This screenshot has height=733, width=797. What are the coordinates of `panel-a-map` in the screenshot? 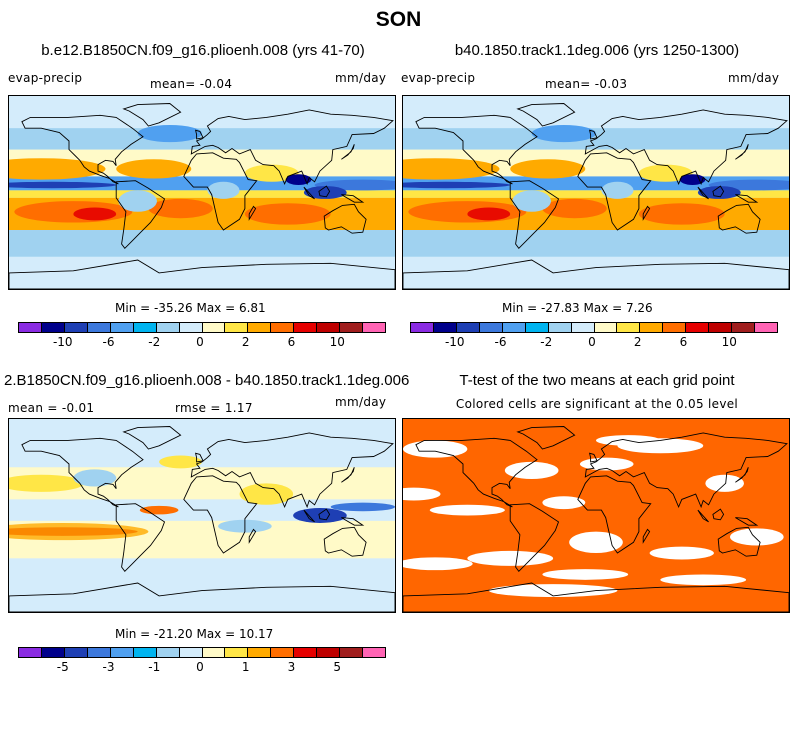 It's located at (202, 192).